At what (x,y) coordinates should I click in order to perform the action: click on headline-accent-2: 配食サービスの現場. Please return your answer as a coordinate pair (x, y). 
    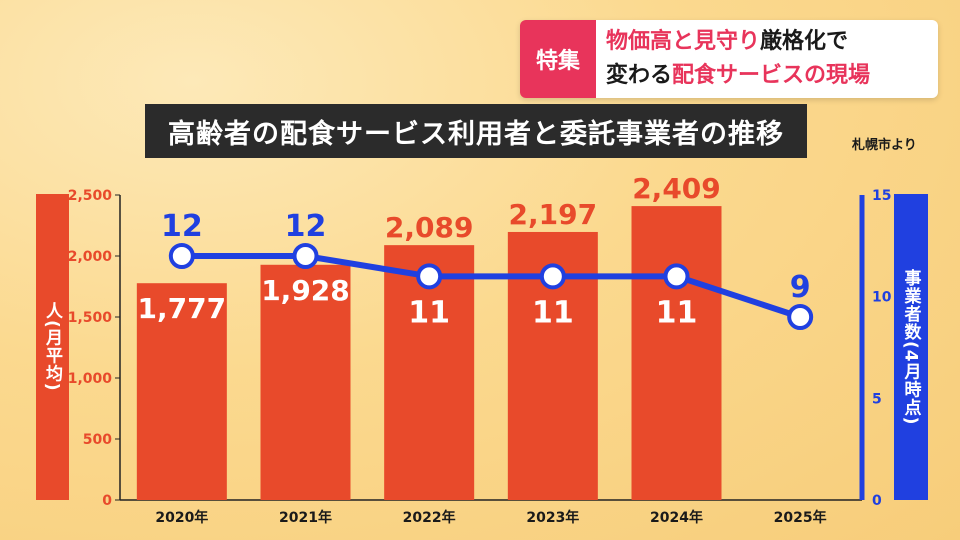
    Looking at the image, I should click on (771, 75).